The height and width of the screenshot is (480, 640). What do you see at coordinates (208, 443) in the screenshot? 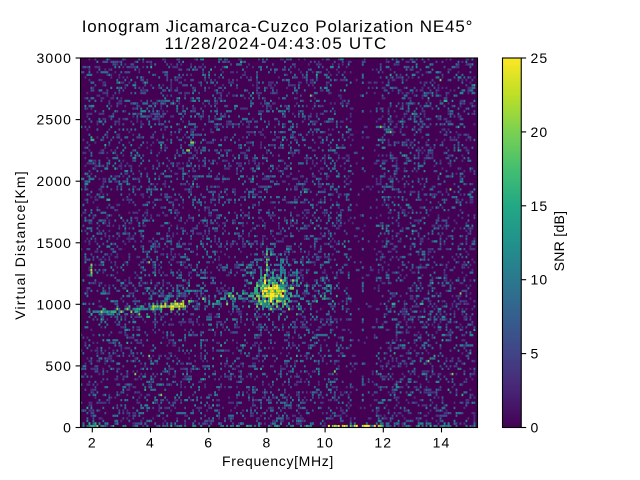
I see `svg-text: 6` at bounding box center [208, 443].